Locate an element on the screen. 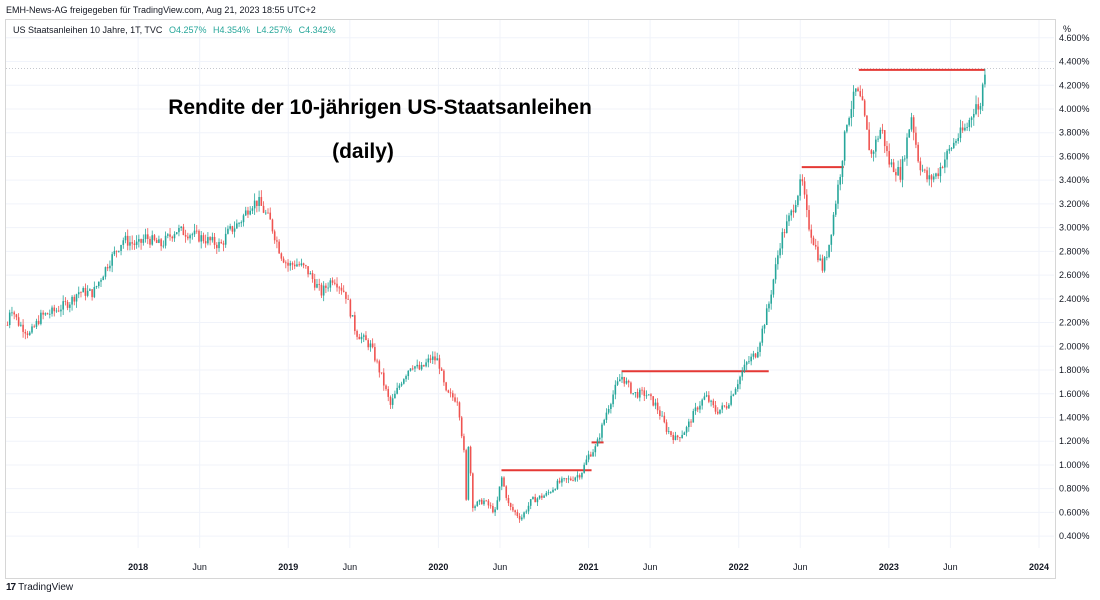 The image size is (1100, 600). tradingview-branding: 17 TradingView is located at coordinates (39, 587).